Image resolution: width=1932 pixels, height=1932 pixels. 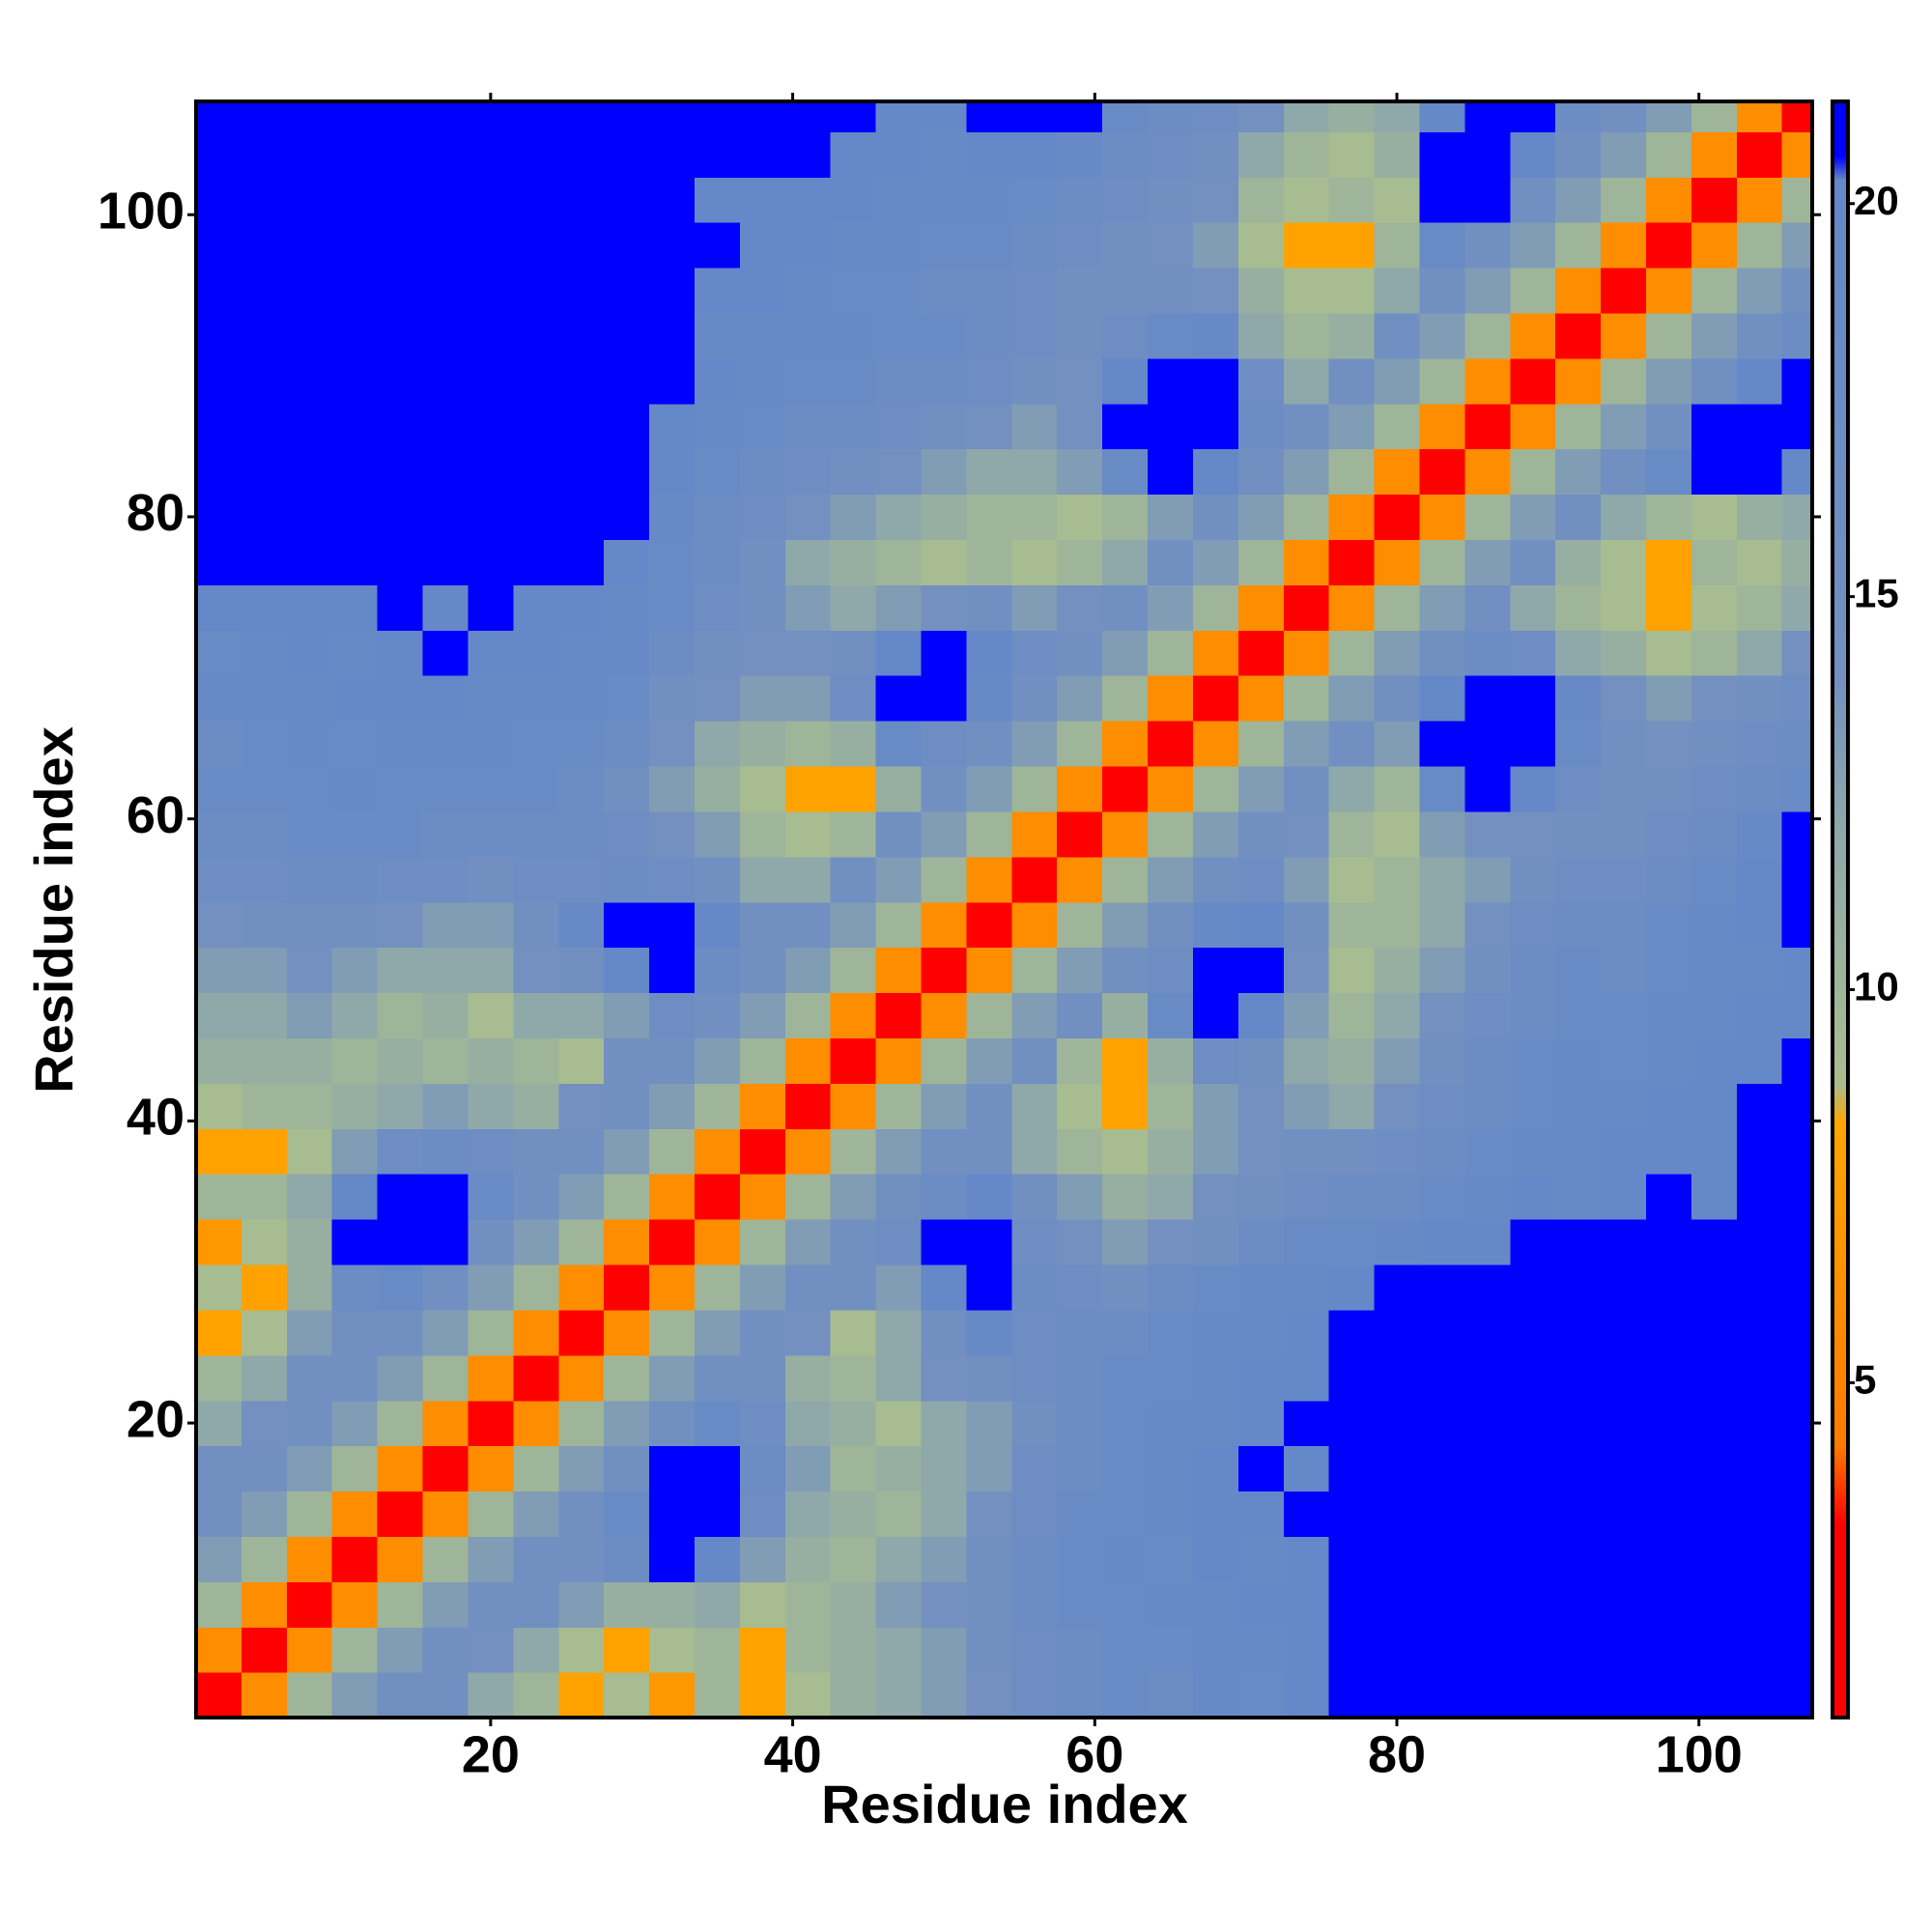 I want to click on x-tick-label: 60, so click(x=1094, y=1754).